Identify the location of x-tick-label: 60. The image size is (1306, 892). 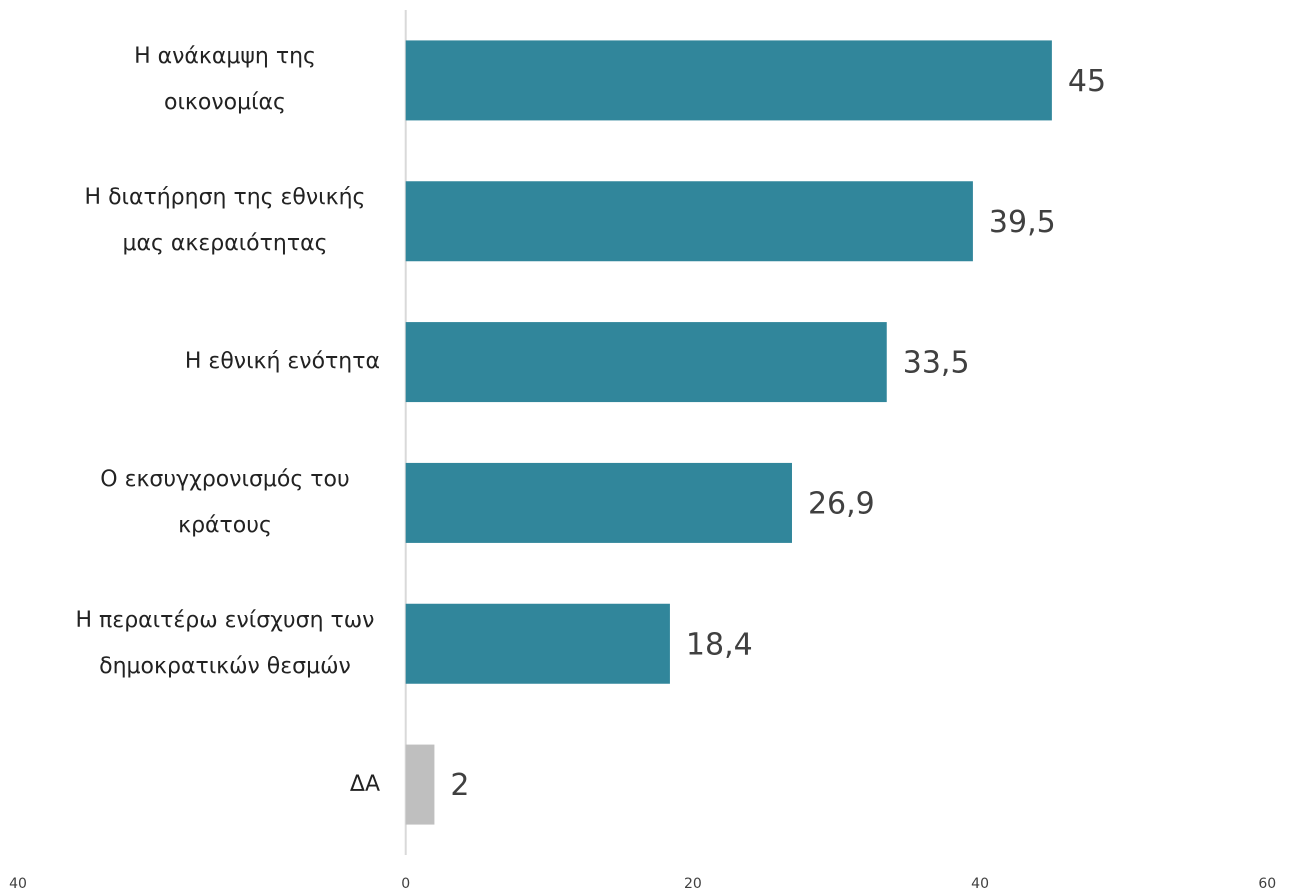
(1267, 884).